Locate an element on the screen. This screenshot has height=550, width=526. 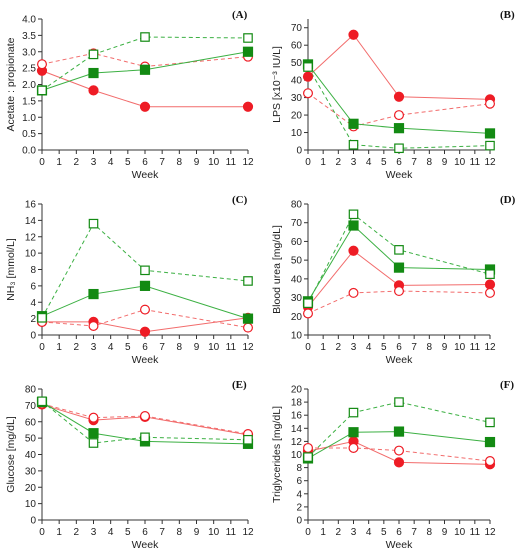
y-tick-label: 1.0 is located at coordinates (29, 118).